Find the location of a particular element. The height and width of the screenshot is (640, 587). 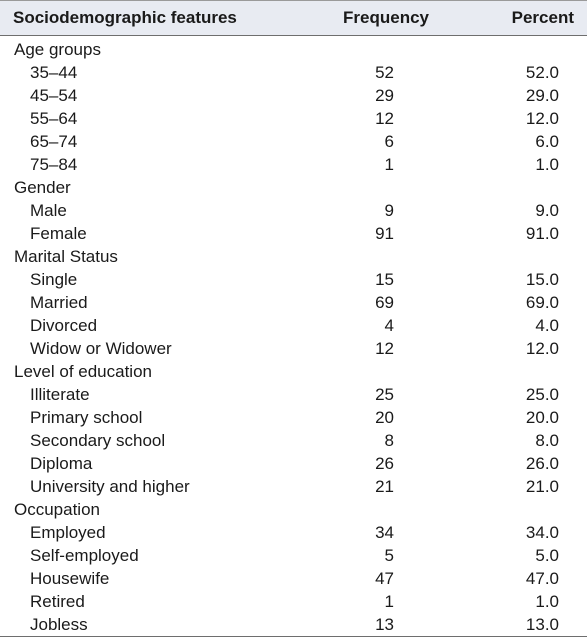

header-percent: Percent is located at coordinates (516, 18).